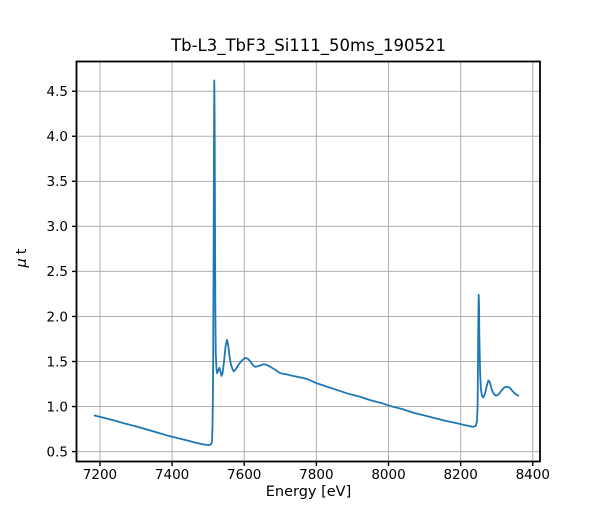  What do you see at coordinates (460, 475) in the screenshot?
I see `x-tick-label: 8200` at bounding box center [460, 475].